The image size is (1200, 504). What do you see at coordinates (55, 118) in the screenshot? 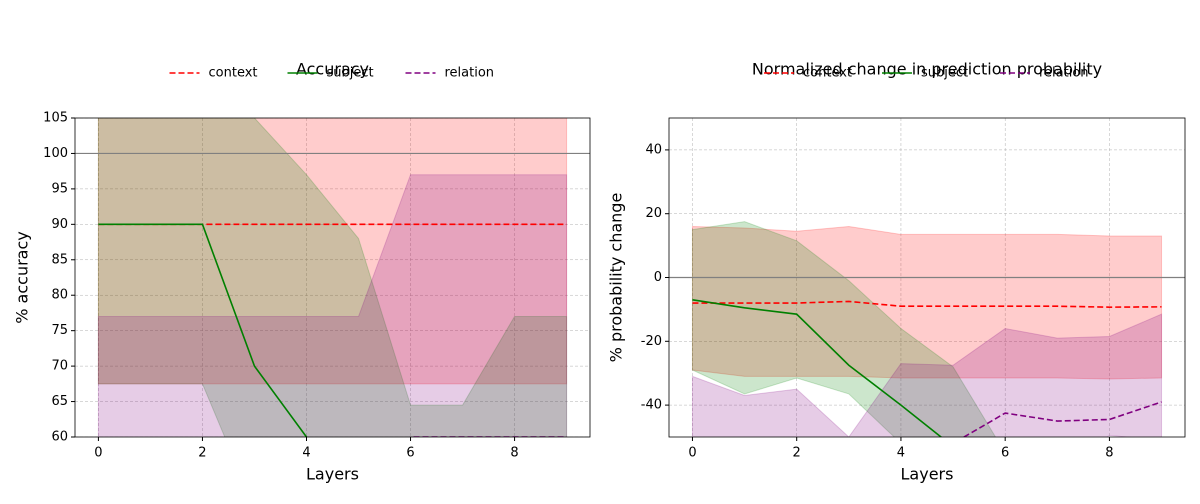
I see `y-tick-label: 105` at bounding box center [55, 118].